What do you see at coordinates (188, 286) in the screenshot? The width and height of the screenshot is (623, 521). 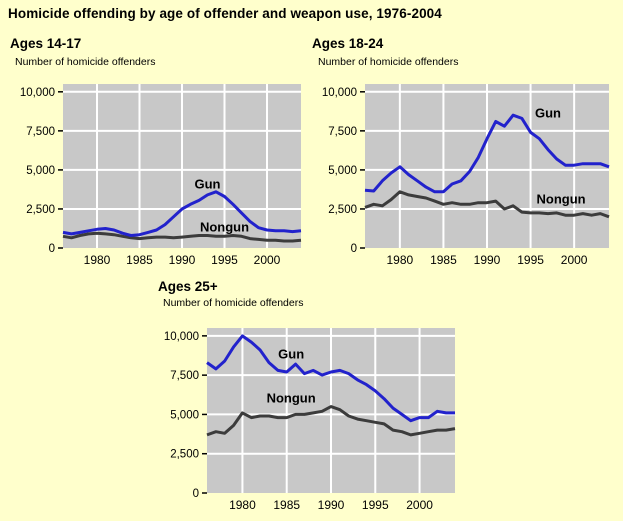 I see `chart-title-ages-25-plus: Ages 25+` at bounding box center [188, 286].